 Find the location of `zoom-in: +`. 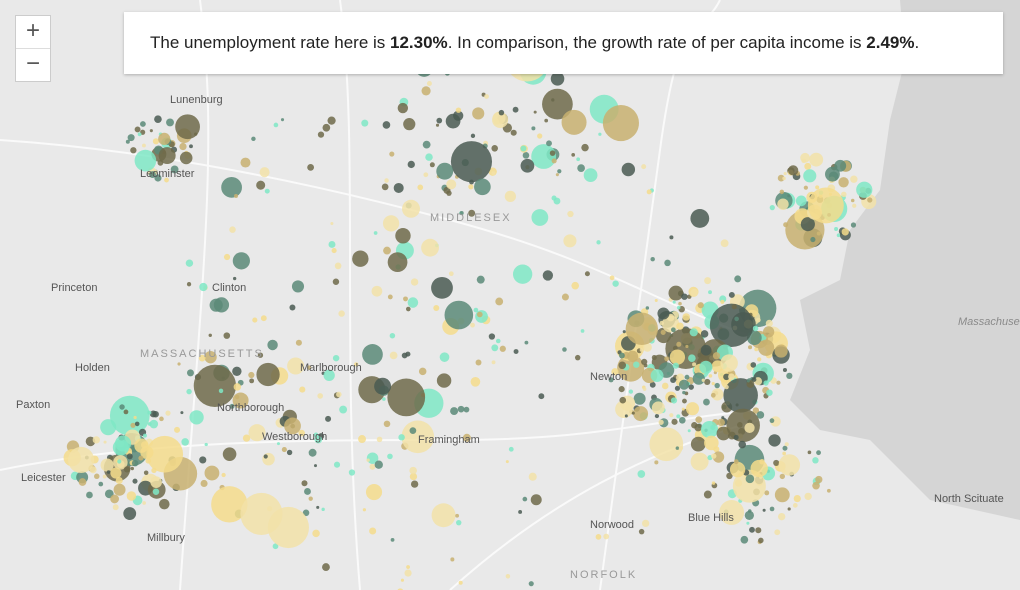

zoom-in: + is located at coordinates (32, 30).